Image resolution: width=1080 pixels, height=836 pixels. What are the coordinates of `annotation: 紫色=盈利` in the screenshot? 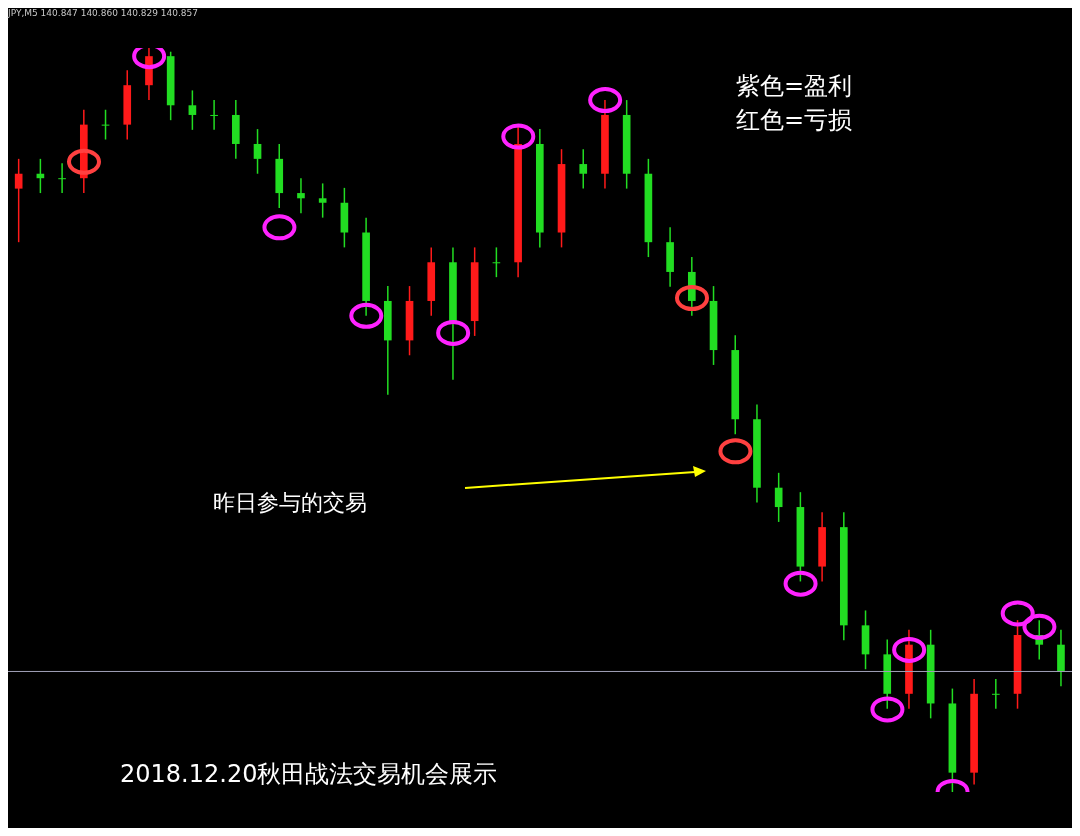 It's located at (794, 86).